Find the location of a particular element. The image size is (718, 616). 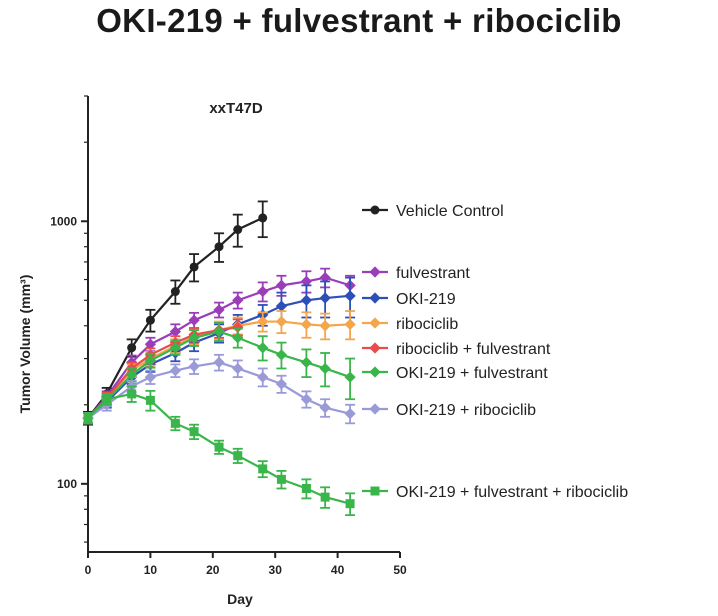

legend-item: fulvestrant is located at coordinates (416, 273).